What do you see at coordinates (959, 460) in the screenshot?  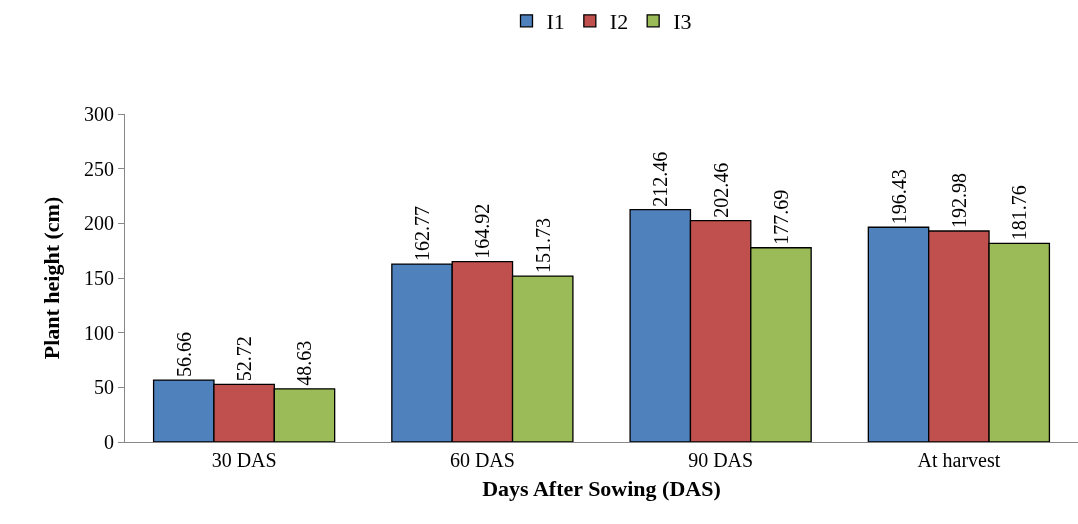 I see `x-tick-label: At harvest` at bounding box center [959, 460].